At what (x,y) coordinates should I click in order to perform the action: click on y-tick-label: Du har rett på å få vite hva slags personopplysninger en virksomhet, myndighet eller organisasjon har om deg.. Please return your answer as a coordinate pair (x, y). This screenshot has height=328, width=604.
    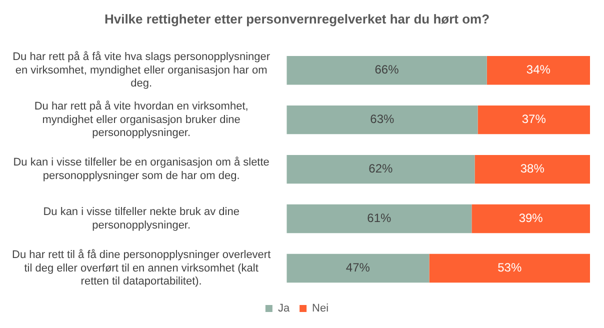
    Looking at the image, I should click on (141, 70).